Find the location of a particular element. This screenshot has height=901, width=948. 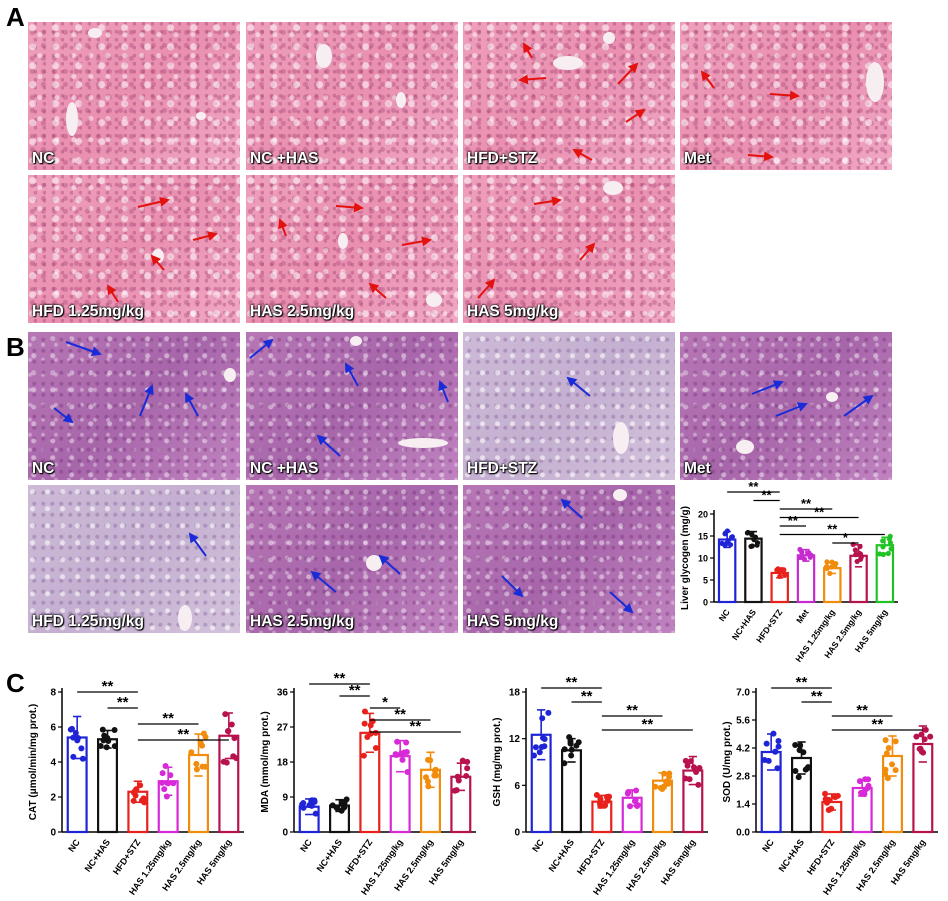

y-tick-label: 5.6 is located at coordinates (743, 721).